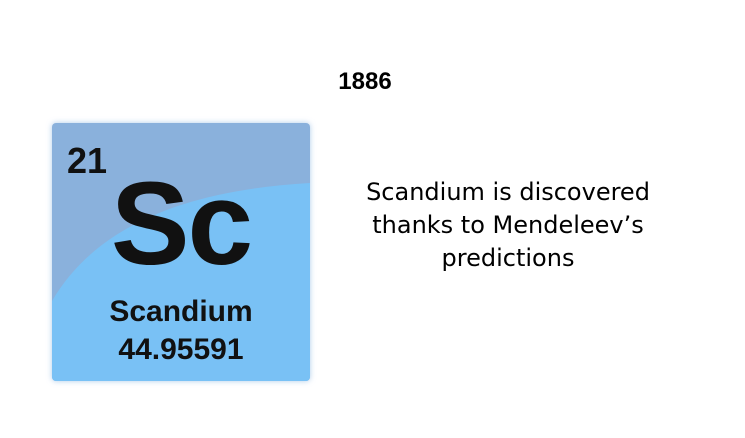 The width and height of the screenshot is (745, 438). What do you see at coordinates (508, 258) in the screenshot?
I see `caption-line: predictions` at bounding box center [508, 258].